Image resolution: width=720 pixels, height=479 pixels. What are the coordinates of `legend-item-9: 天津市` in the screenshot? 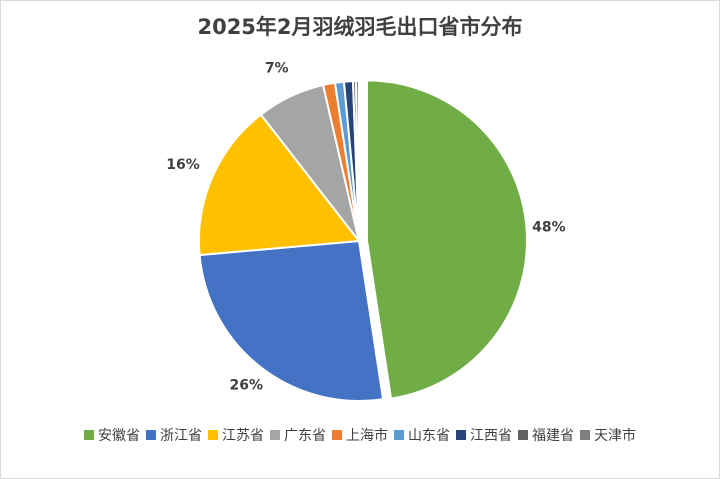 It's located at (608, 435).